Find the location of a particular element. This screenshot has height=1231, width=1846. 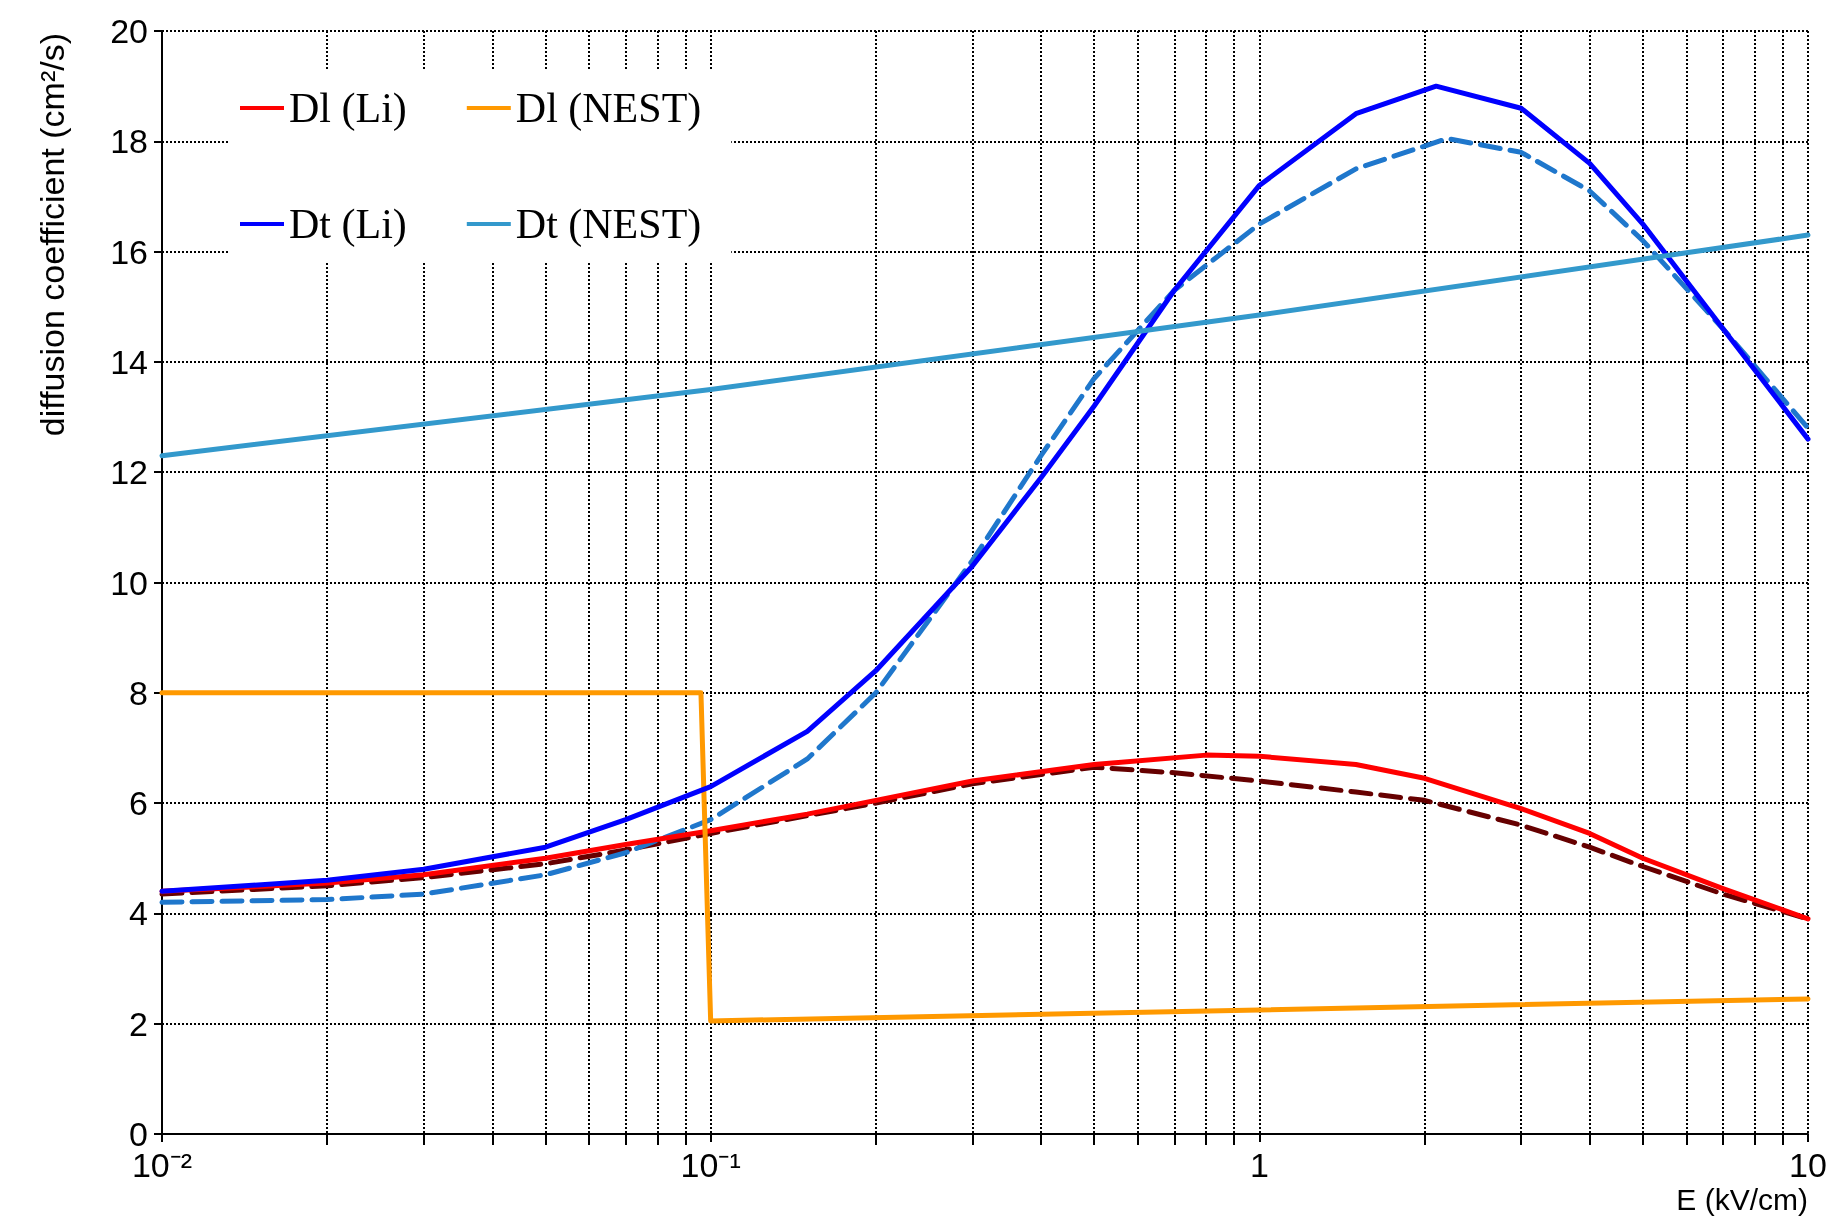

y-axis-title: diffusion coefficient (cm²/s) is located at coordinates (52, 235).